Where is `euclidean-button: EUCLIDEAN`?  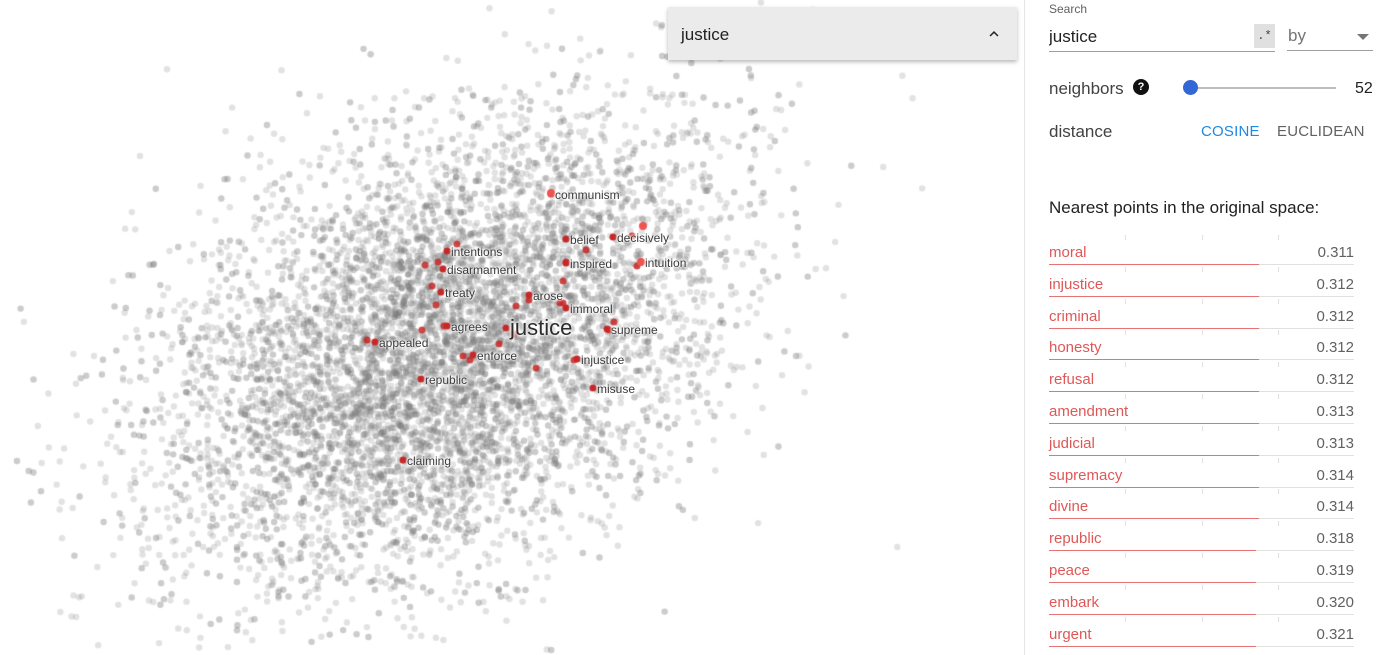 euclidean-button: EUCLIDEAN is located at coordinates (1321, 131).